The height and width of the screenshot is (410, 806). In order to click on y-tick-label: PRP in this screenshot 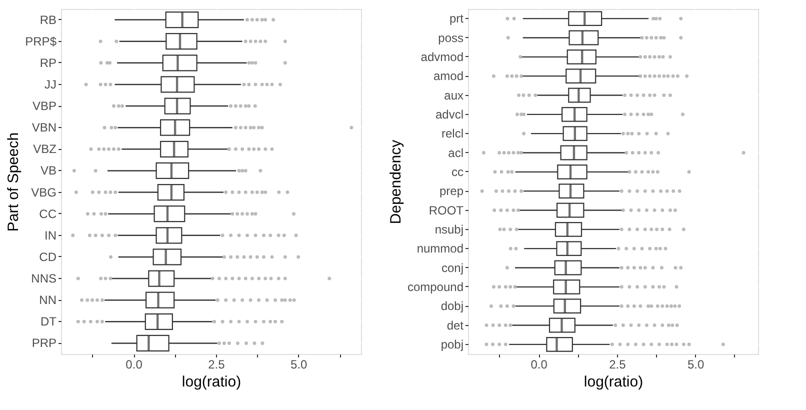, I will do `click(44, 343)`.